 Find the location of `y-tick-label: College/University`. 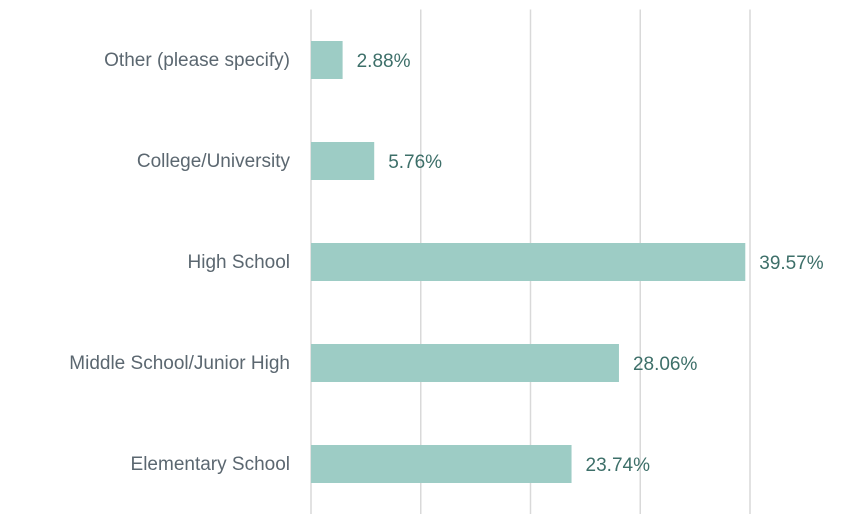

y-tick-label: College/University is located at coordinates (214, 161).